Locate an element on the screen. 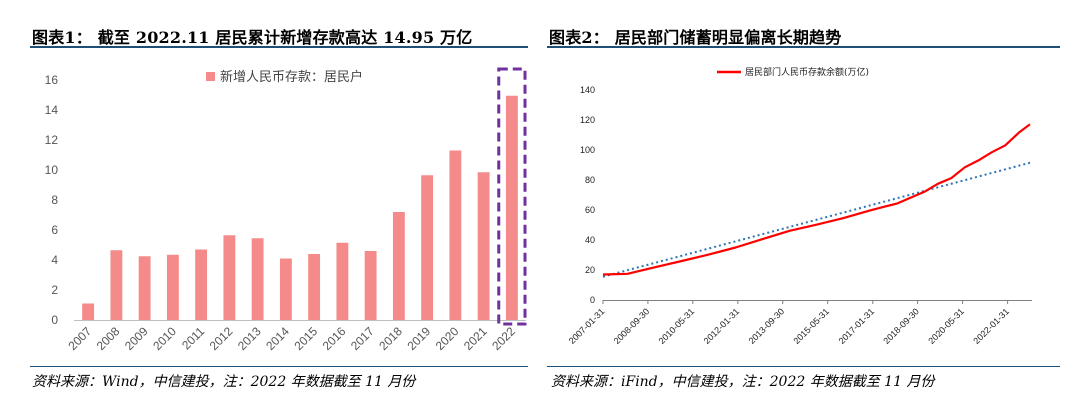 The width and height of the screenshot is (1080, 406). x-tick-label: 2022 is located at coordinates (503, 338).